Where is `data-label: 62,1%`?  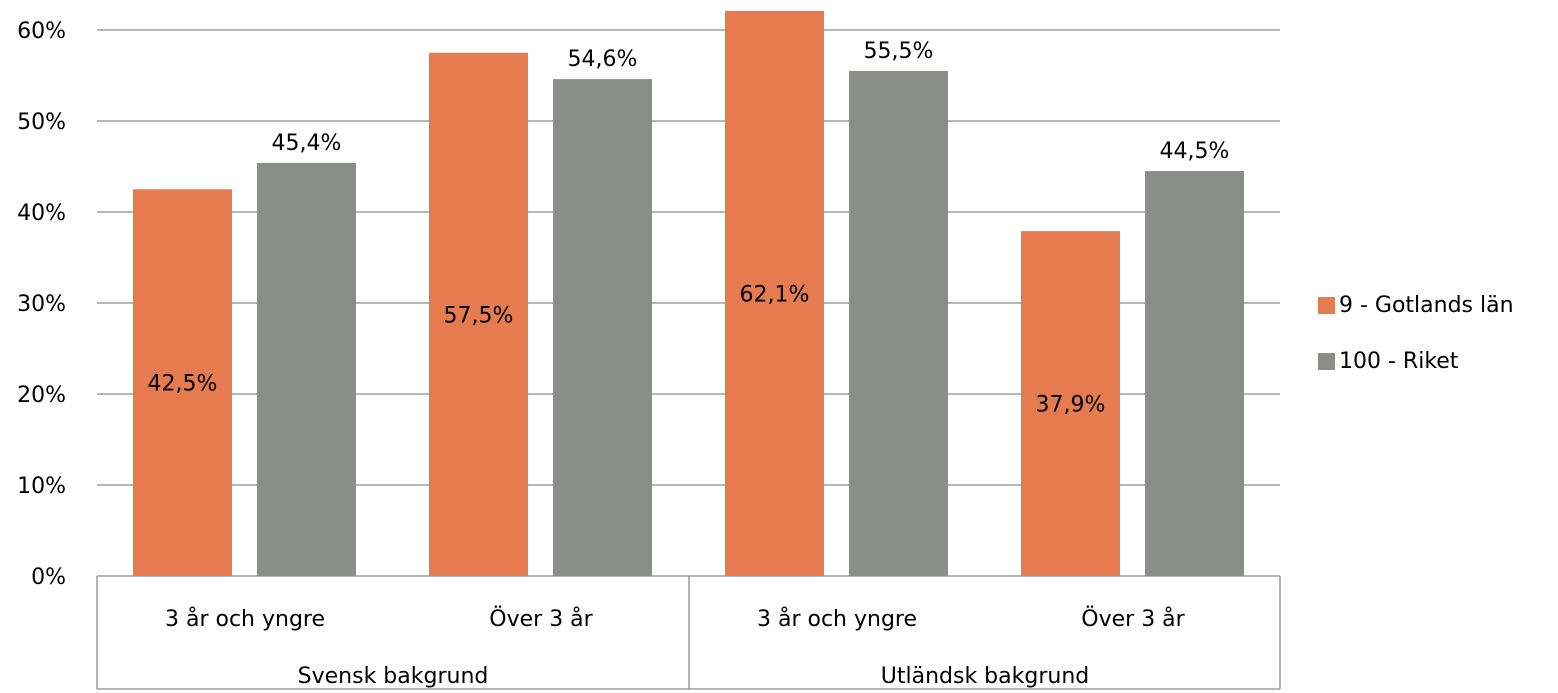
data-label: 62,1% is located at coordinates (775, 294).